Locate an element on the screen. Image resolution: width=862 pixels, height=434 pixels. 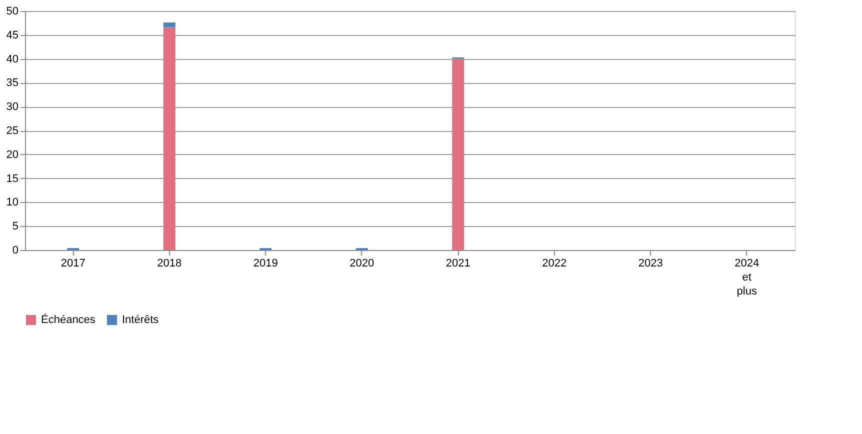
legend-label: Échéances is located at coordinates (68, 319).